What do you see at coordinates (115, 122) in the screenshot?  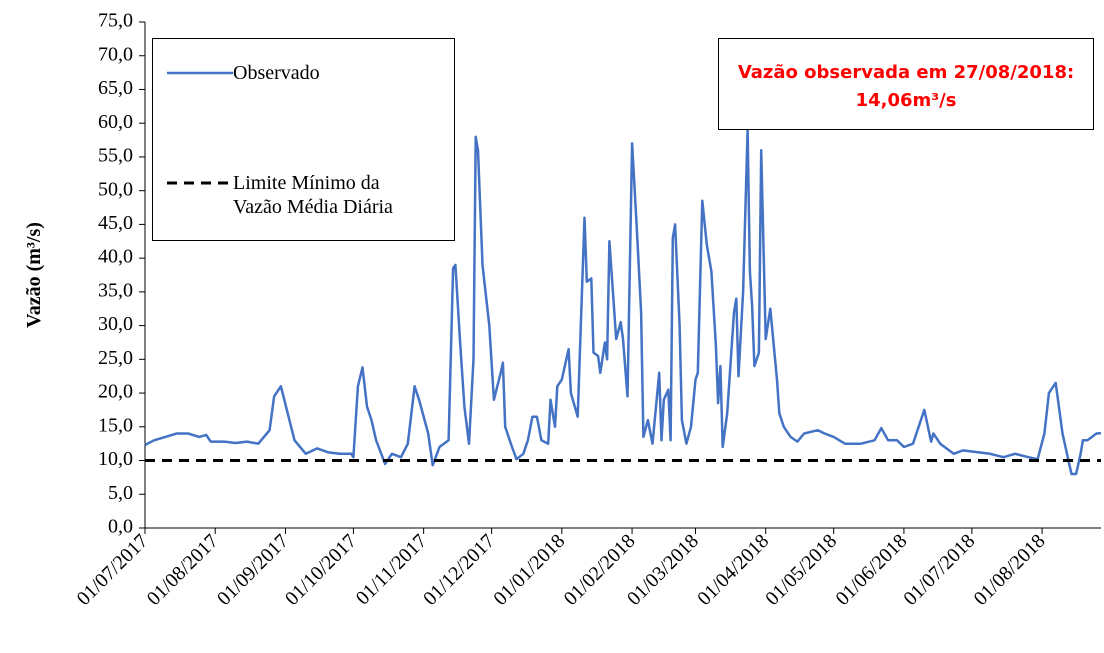 I see `y-tick-label: 60,0` at bounding box center [115, 122].